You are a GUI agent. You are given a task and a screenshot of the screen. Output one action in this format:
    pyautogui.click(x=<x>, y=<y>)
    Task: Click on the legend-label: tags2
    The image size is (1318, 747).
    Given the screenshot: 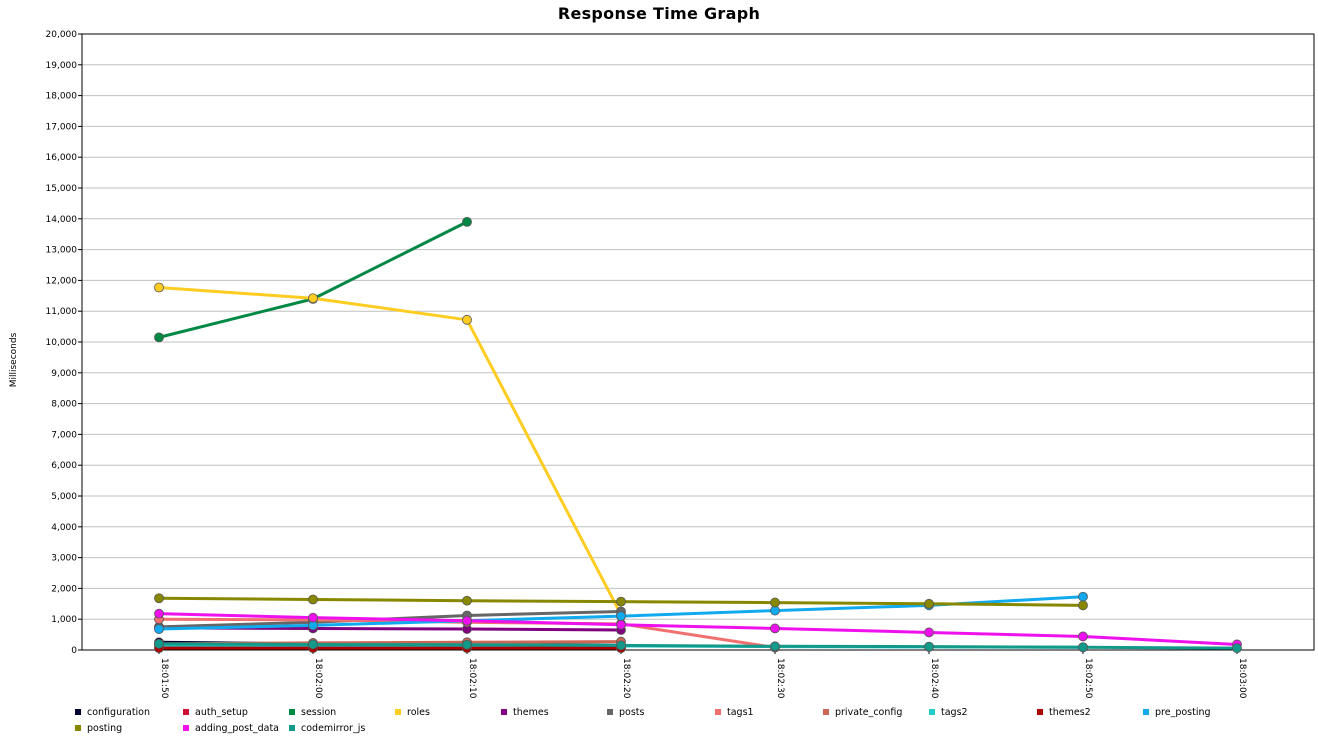 What is the action you would take?
    pyautogui.click(x=954, y=712)
    